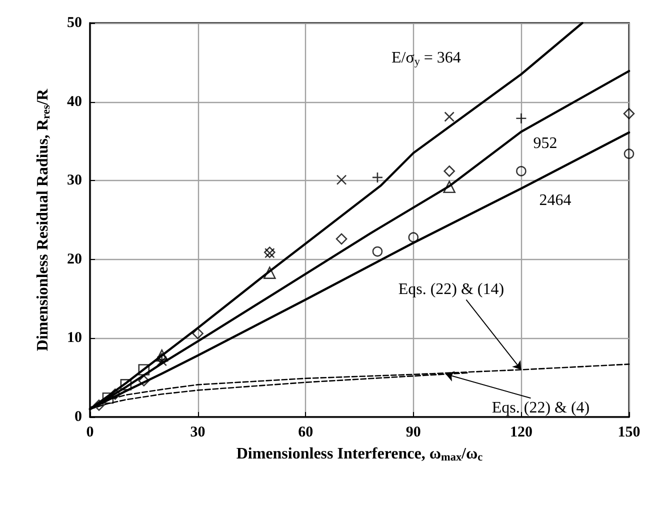 This screenshot has height=516, width=654. Describe the element at coordinates (74, 338) in the screenshot. I see `y-tick-label: 10` at that location.